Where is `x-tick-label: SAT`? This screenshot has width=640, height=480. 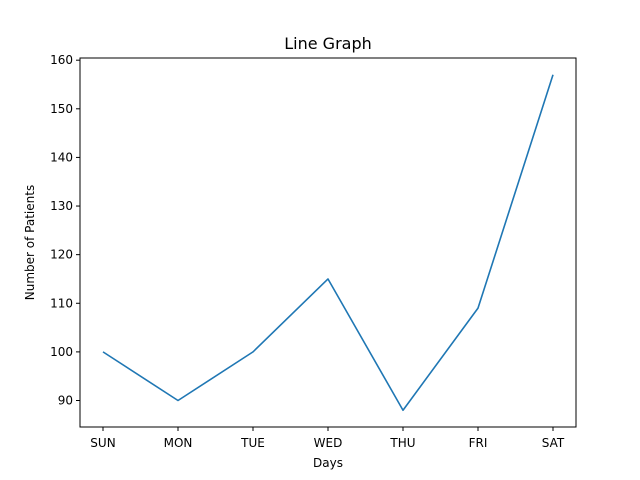 x-tick-label: SAT is located at coordinates (553, 443).